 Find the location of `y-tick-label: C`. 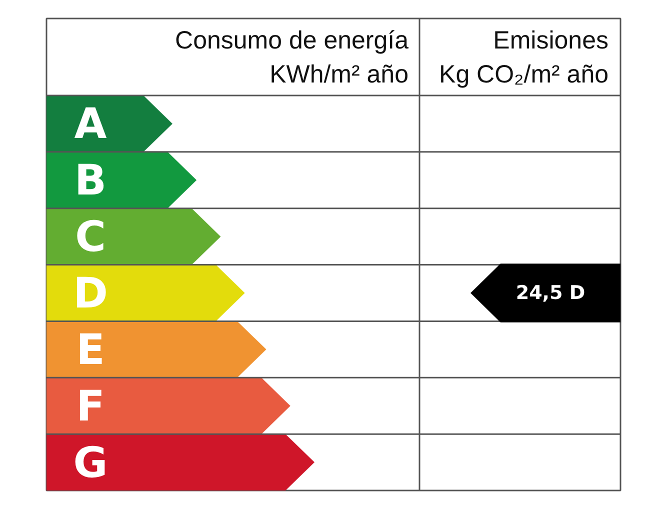

y-tick-label: C is located at coordinates (90, 237).